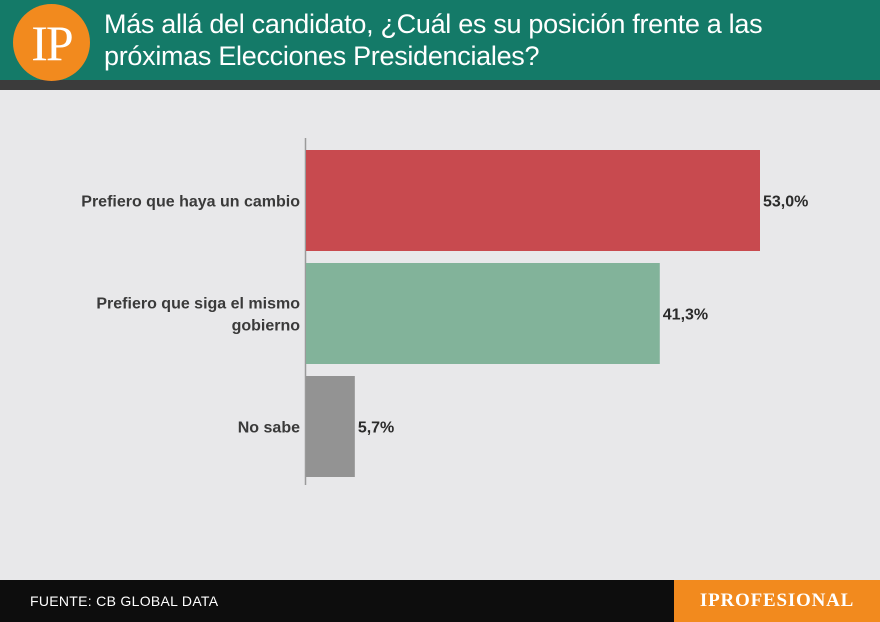  What do you see at coordinates (124, 601) in the screenshot?
I see `source-note: FUENTE: CB GLOBAL DATA` at bounding box center [124, 601].